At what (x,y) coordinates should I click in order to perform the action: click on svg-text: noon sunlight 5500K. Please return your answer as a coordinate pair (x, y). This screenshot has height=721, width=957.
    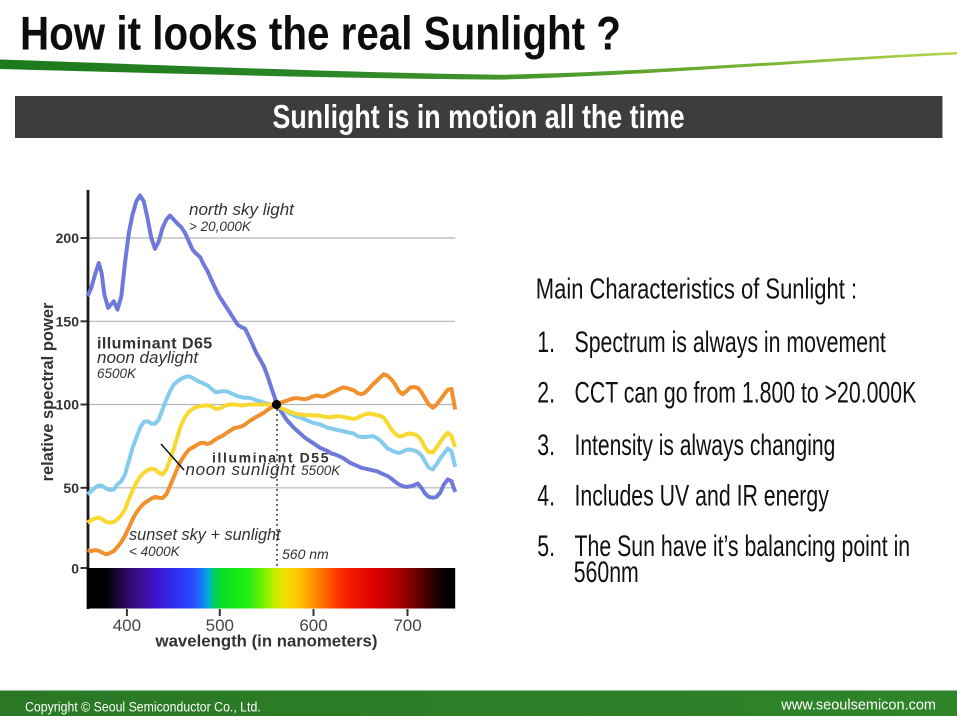
    Looking at the image, I should click on (264, 469).